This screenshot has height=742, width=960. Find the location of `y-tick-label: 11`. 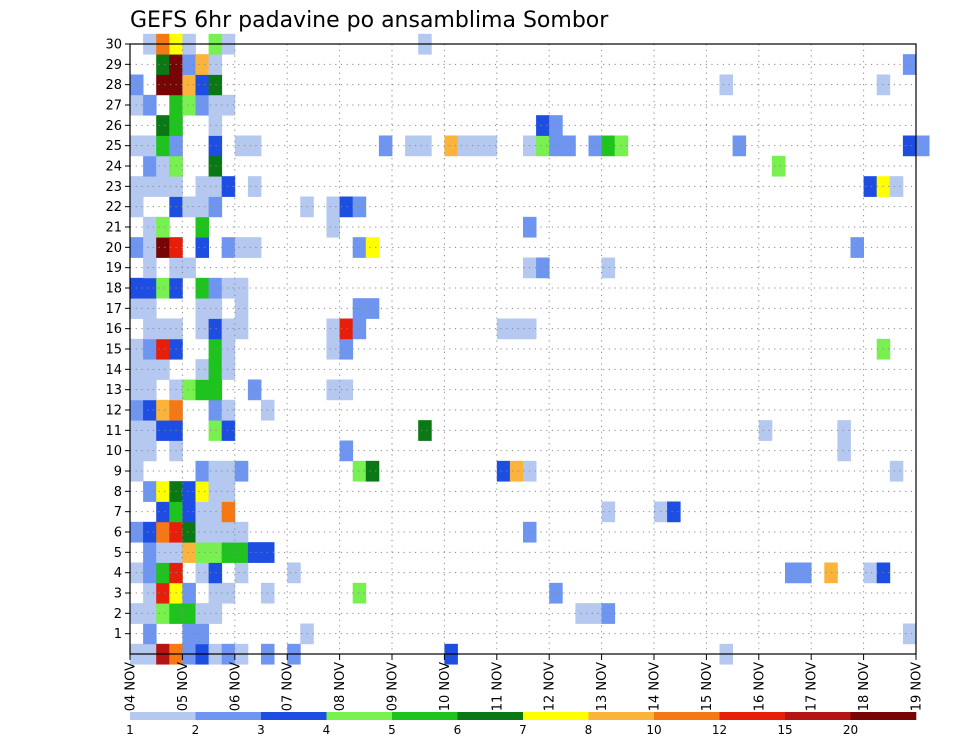

y-tick-label: 11 is located at coordinates (113, 431).